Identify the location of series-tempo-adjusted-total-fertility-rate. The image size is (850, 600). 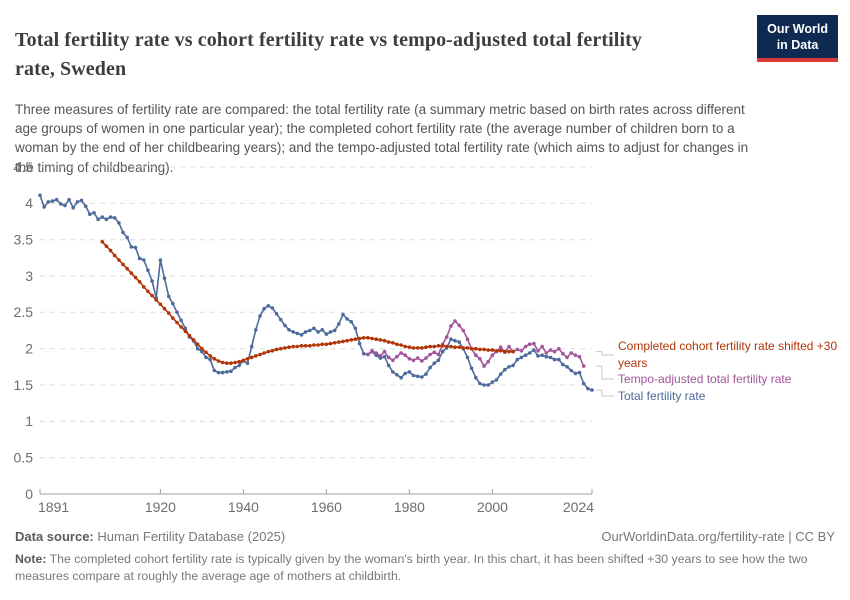
(476, 343).